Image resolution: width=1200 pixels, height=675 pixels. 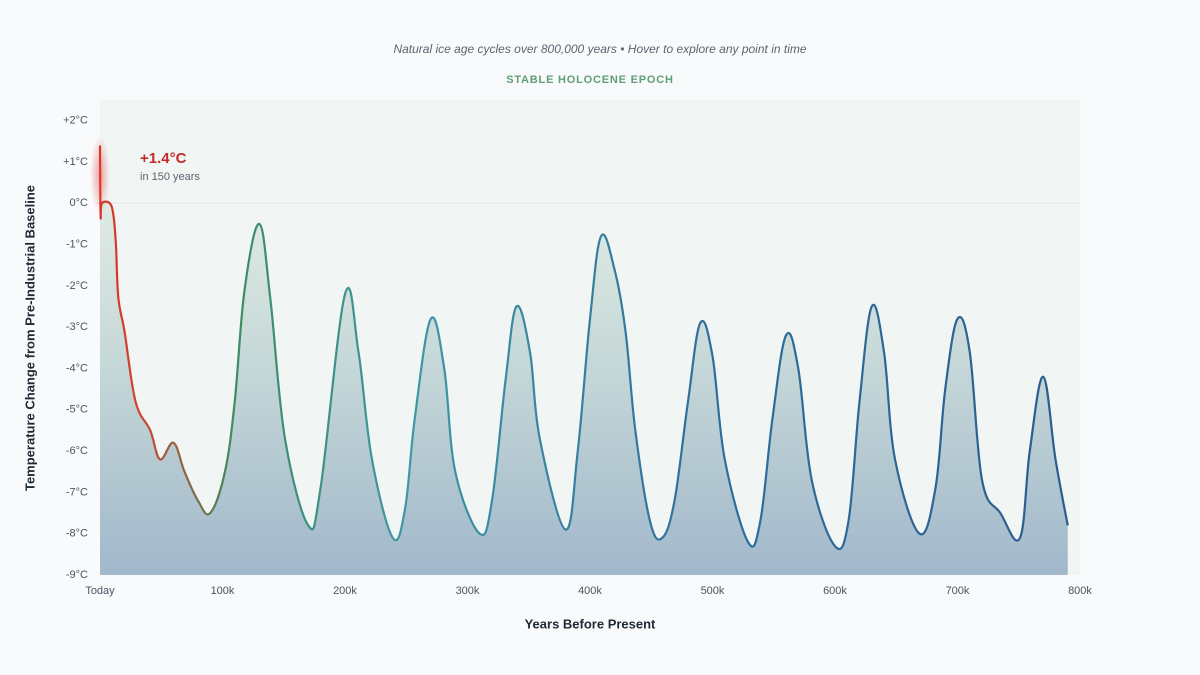 I want to click on y-tick-label: +1°C, so click(x=75, y=162).